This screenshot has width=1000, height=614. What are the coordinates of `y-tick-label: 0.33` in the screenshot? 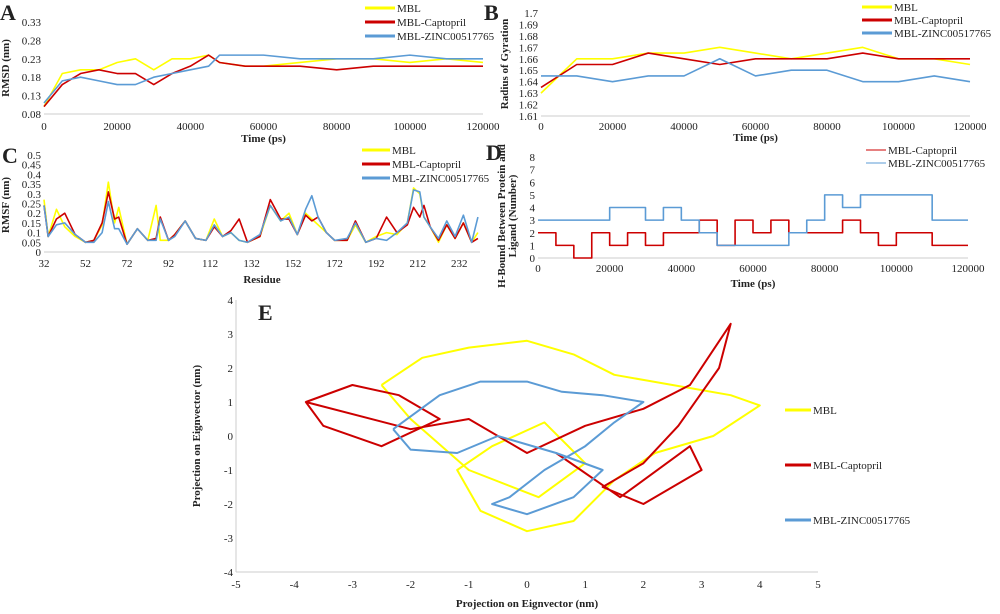 It's located at (32, 23).